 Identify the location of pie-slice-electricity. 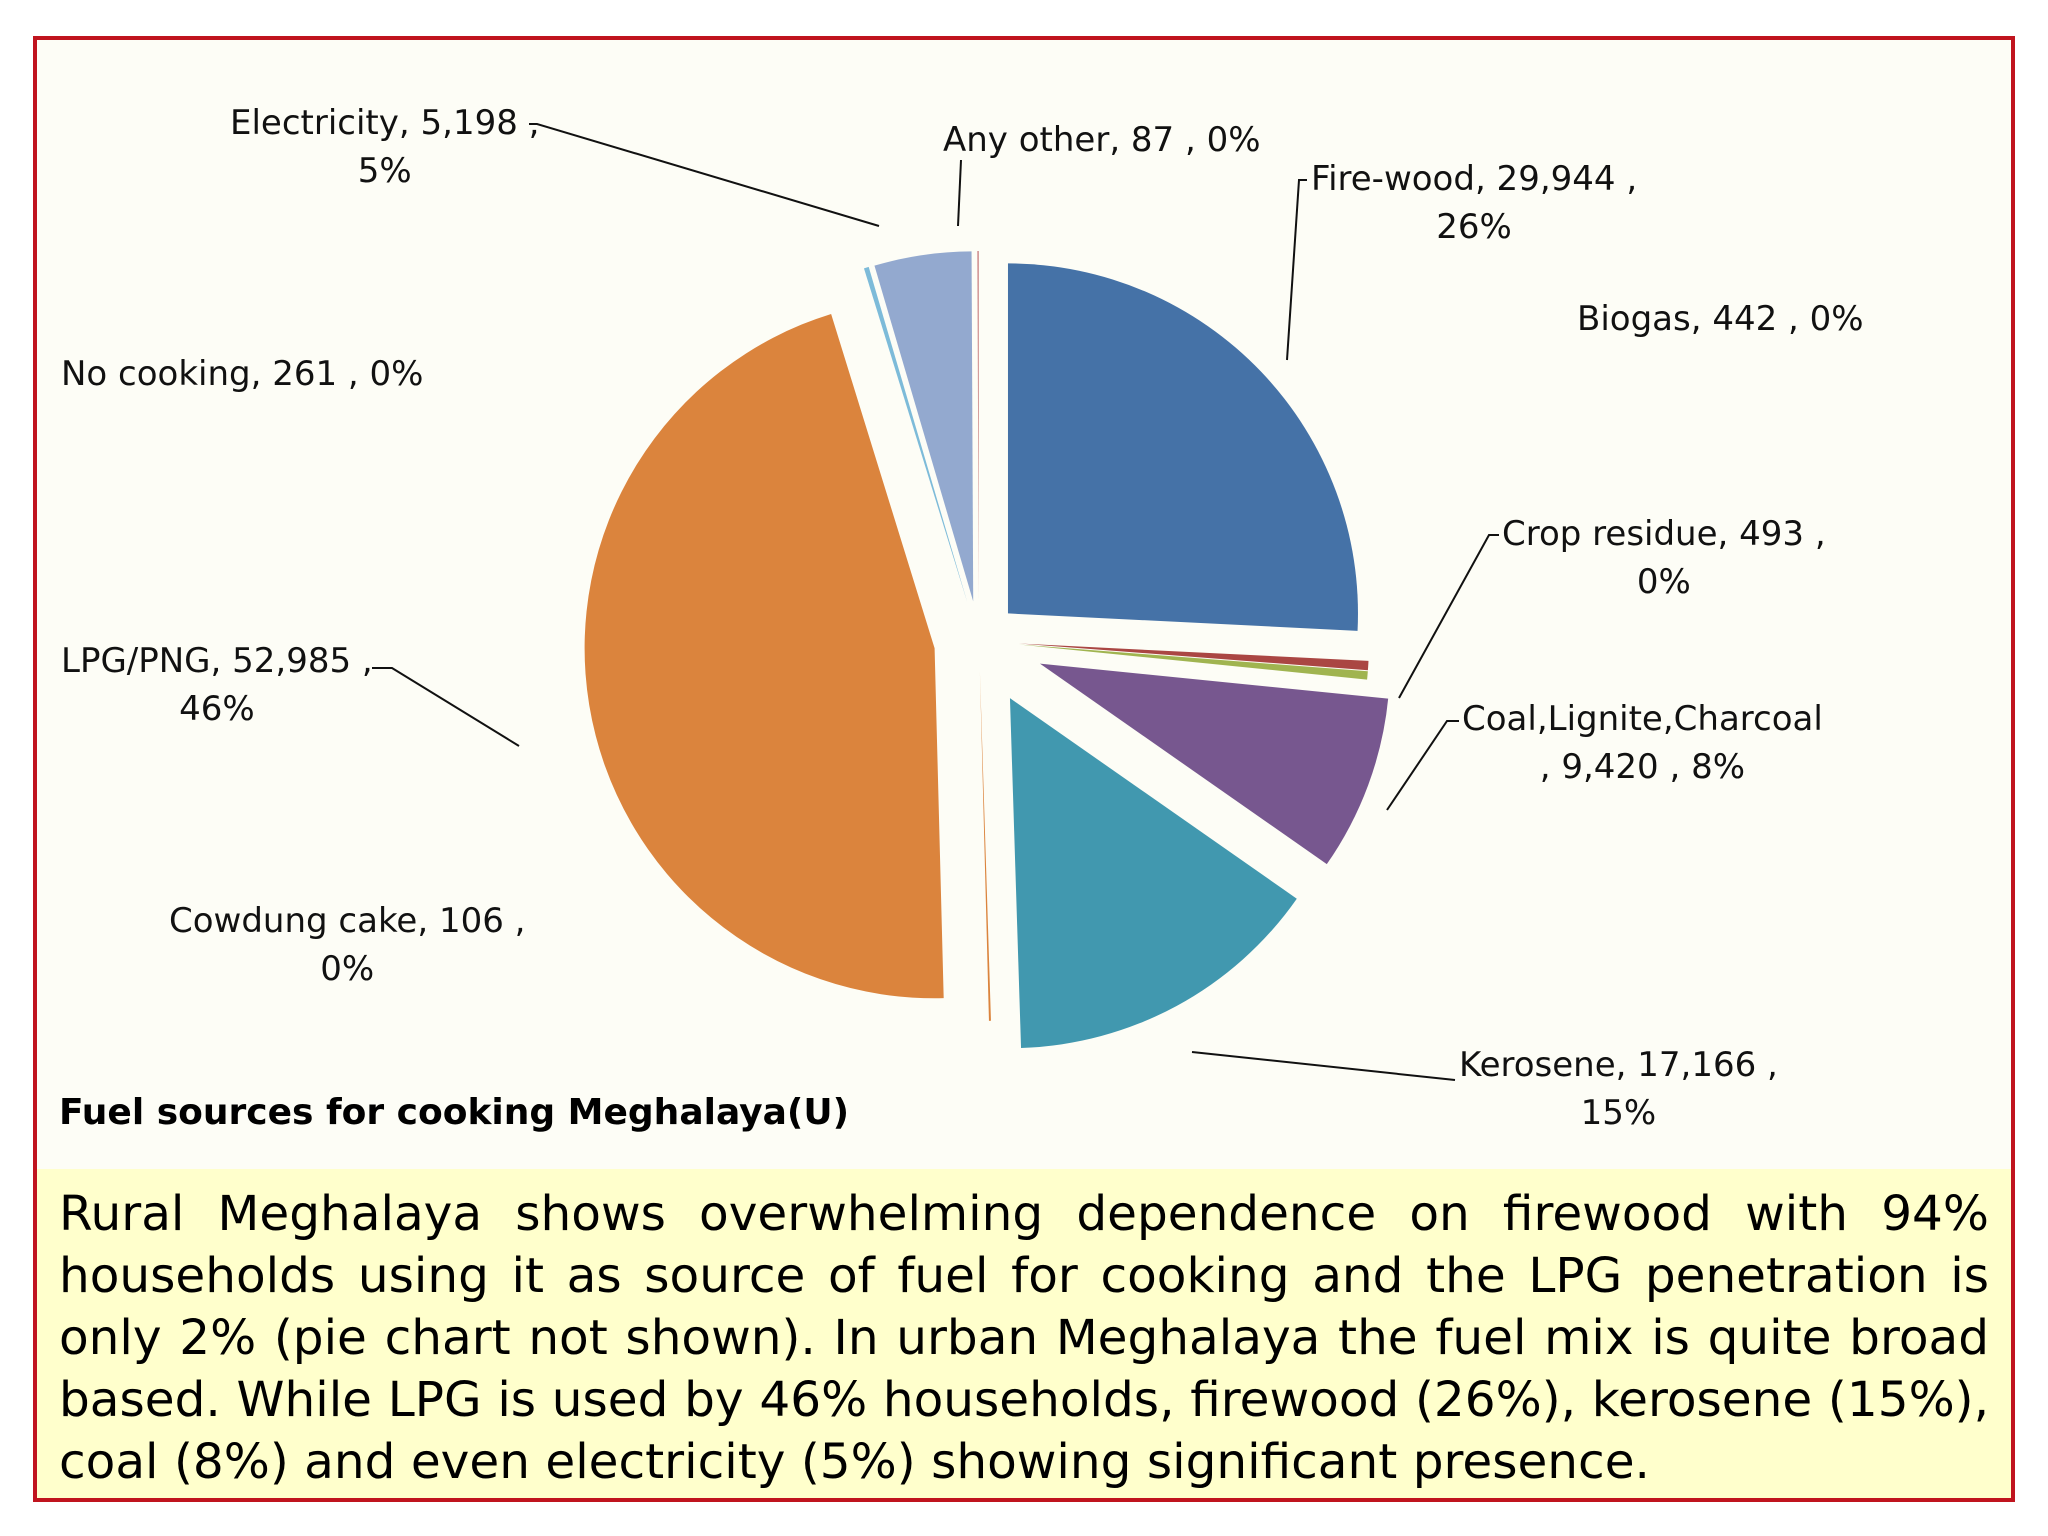
(924, 426).